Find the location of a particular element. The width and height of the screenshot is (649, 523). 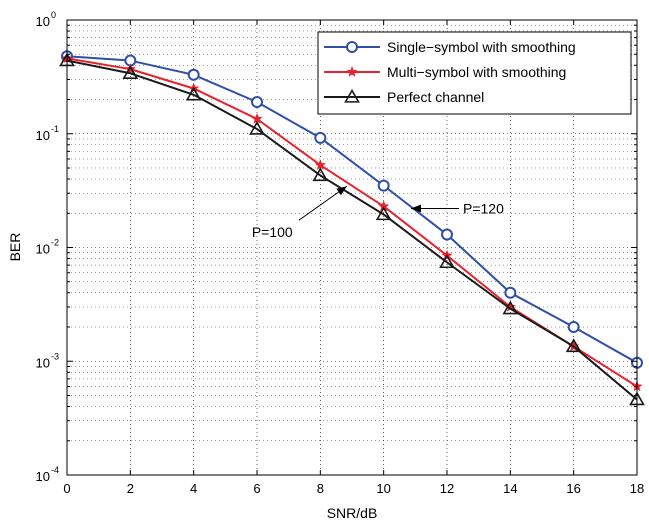

y-tick-label-exponent: -2 is located at coordinates (55, 243).